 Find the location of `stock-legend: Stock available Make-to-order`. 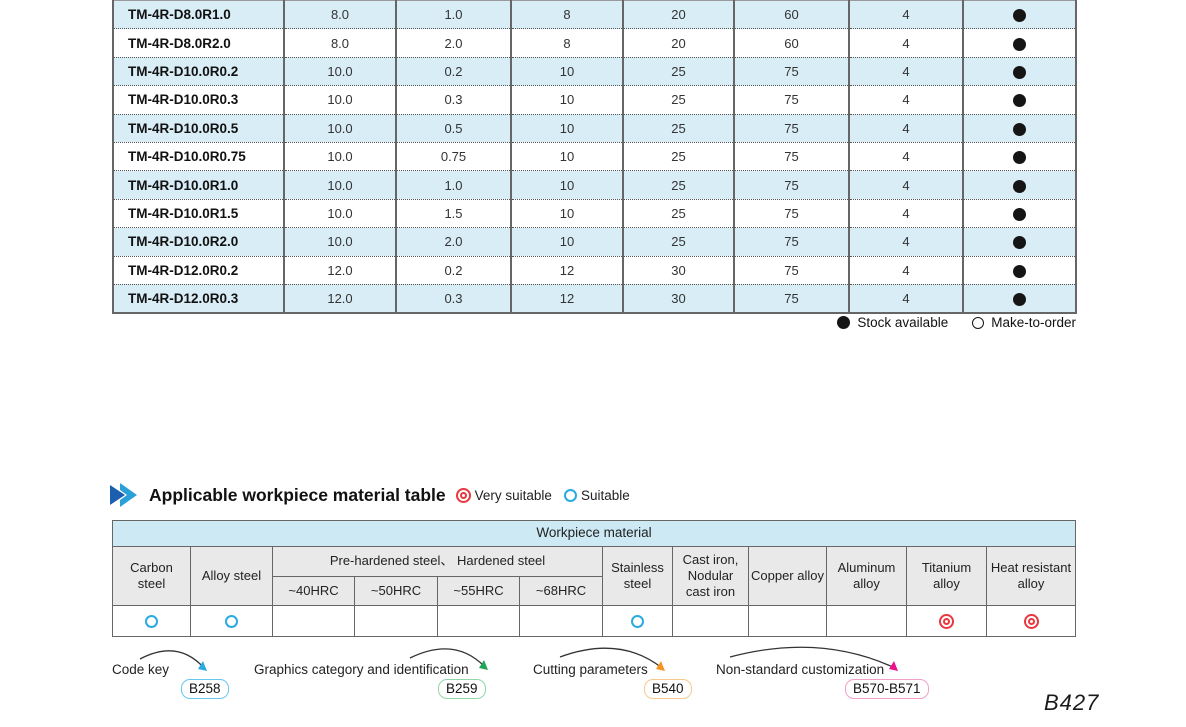

stock-legend: Stock available Make-to-order is located at coordinates (943, 322).